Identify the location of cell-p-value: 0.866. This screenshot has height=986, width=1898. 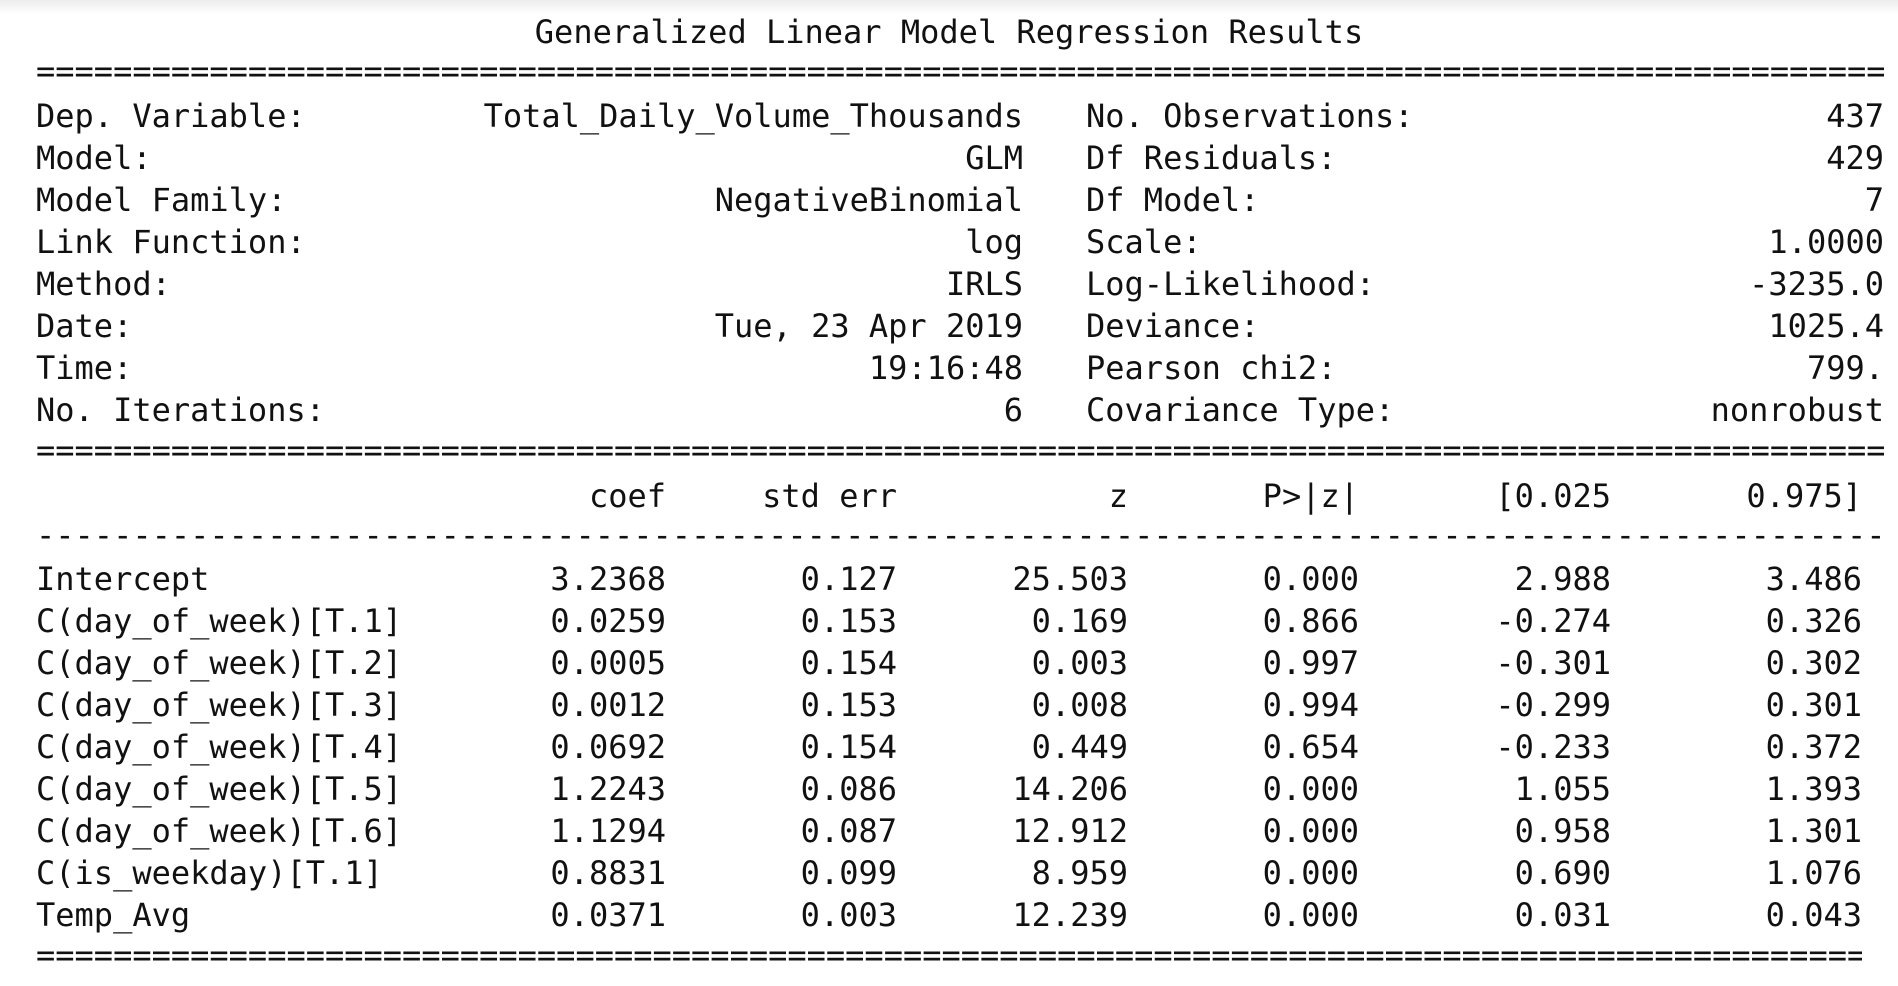
(1310, 621).